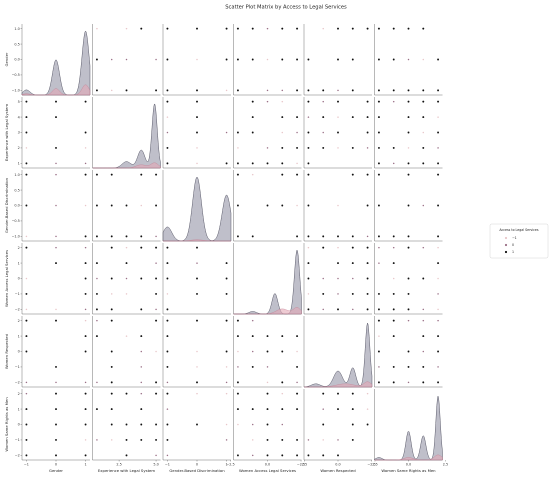  Describe the element at coordinates (338, 470) in the screenshot. I see `x-axis-label: Women Respected` at that location.